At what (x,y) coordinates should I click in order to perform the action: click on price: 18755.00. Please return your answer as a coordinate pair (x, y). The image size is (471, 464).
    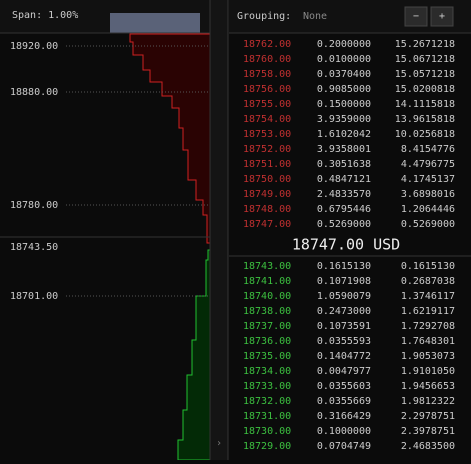
    Looking at the image, I should click on (267, 104).